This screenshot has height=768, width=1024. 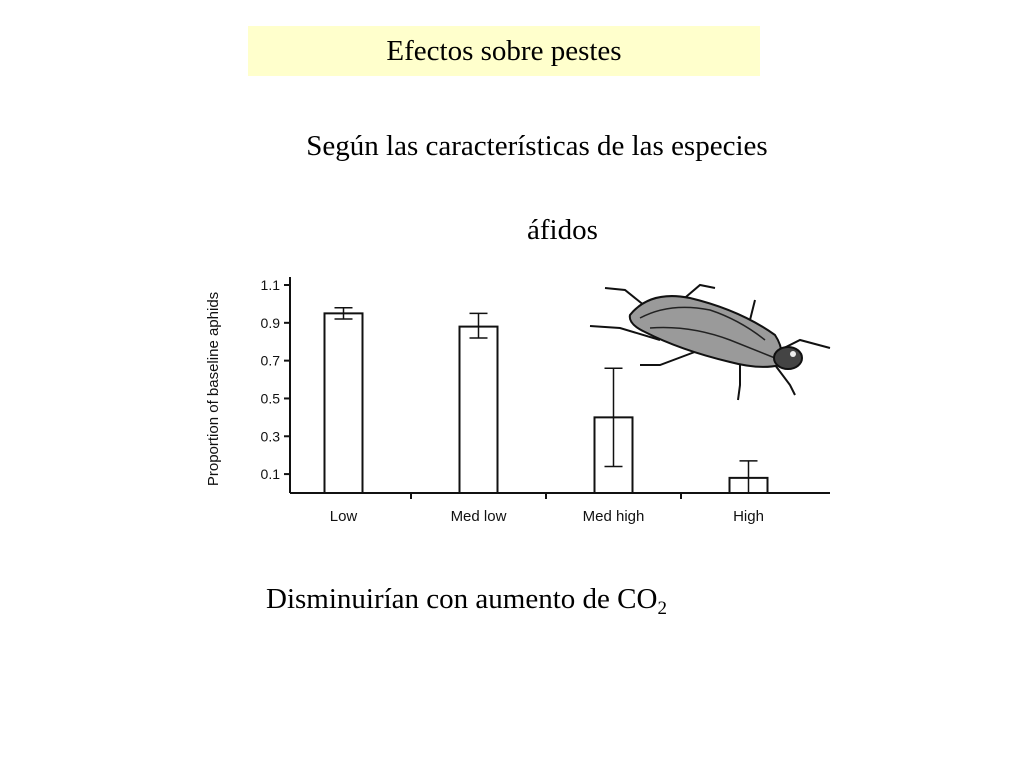 What do you see at coordinates (748, 516) in the screenshot?
I see `x-tick-label: High` at bounding box center [748, 516].